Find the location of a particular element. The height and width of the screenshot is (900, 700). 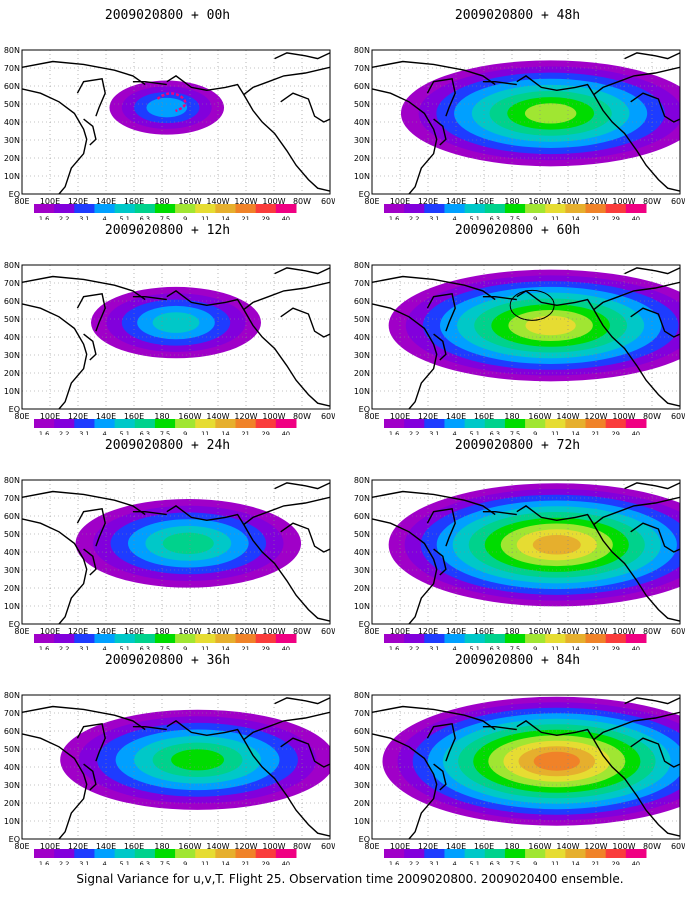

lat-tick-label: 60N is located at coordinates (362, 86).